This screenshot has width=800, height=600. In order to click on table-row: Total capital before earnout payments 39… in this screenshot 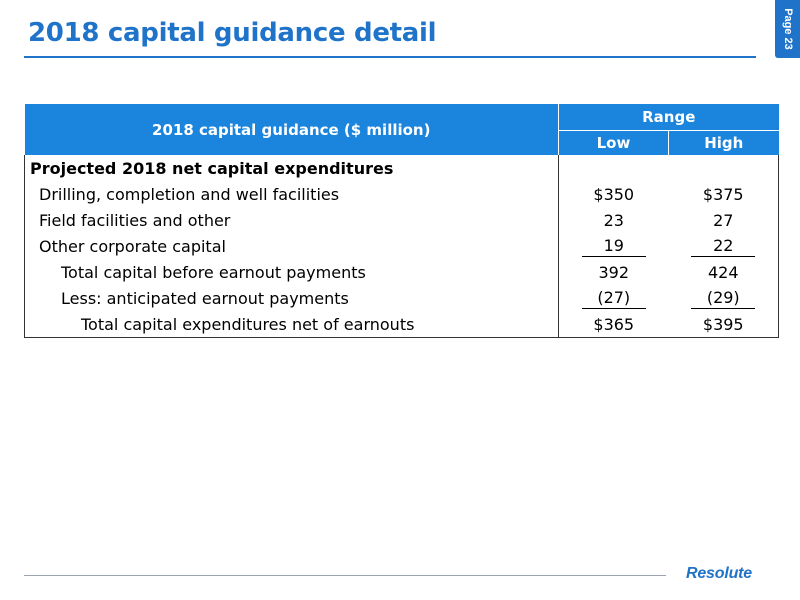, I will do `click(402, 272)`.